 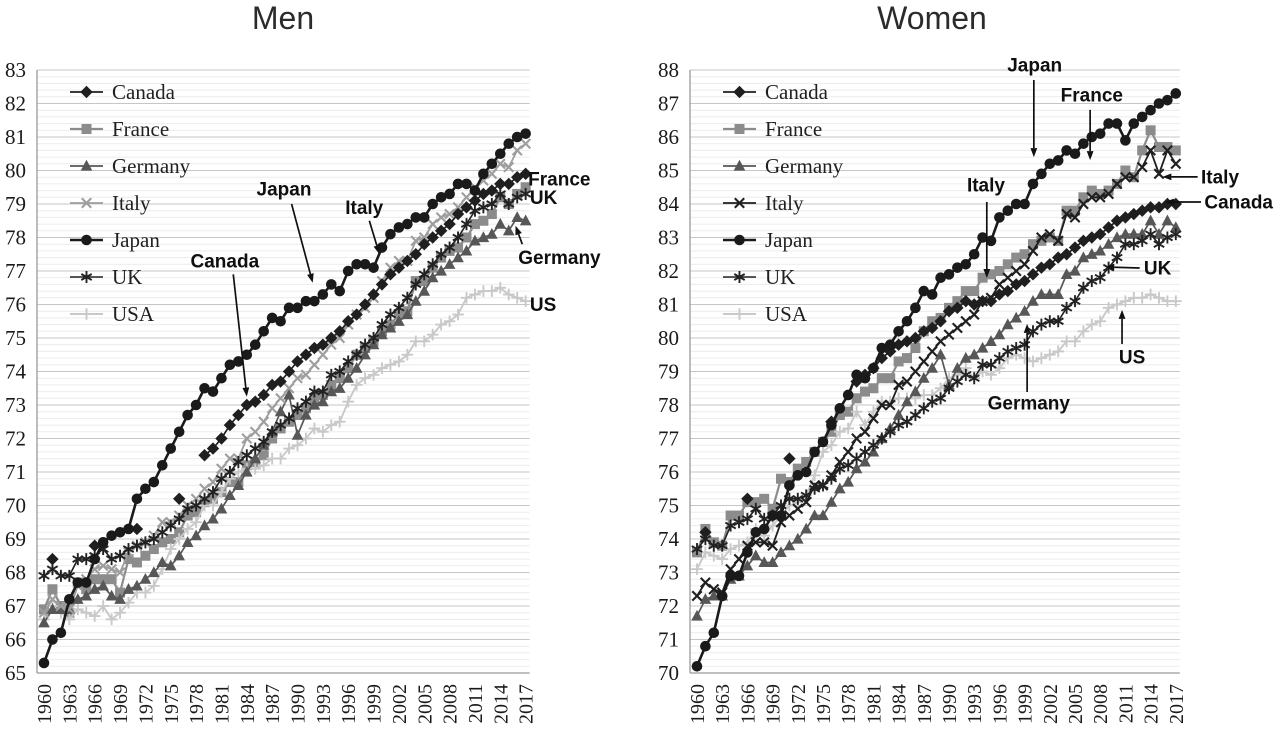 I want to click on annotation-uk: UK, so click(x=544, y=198).